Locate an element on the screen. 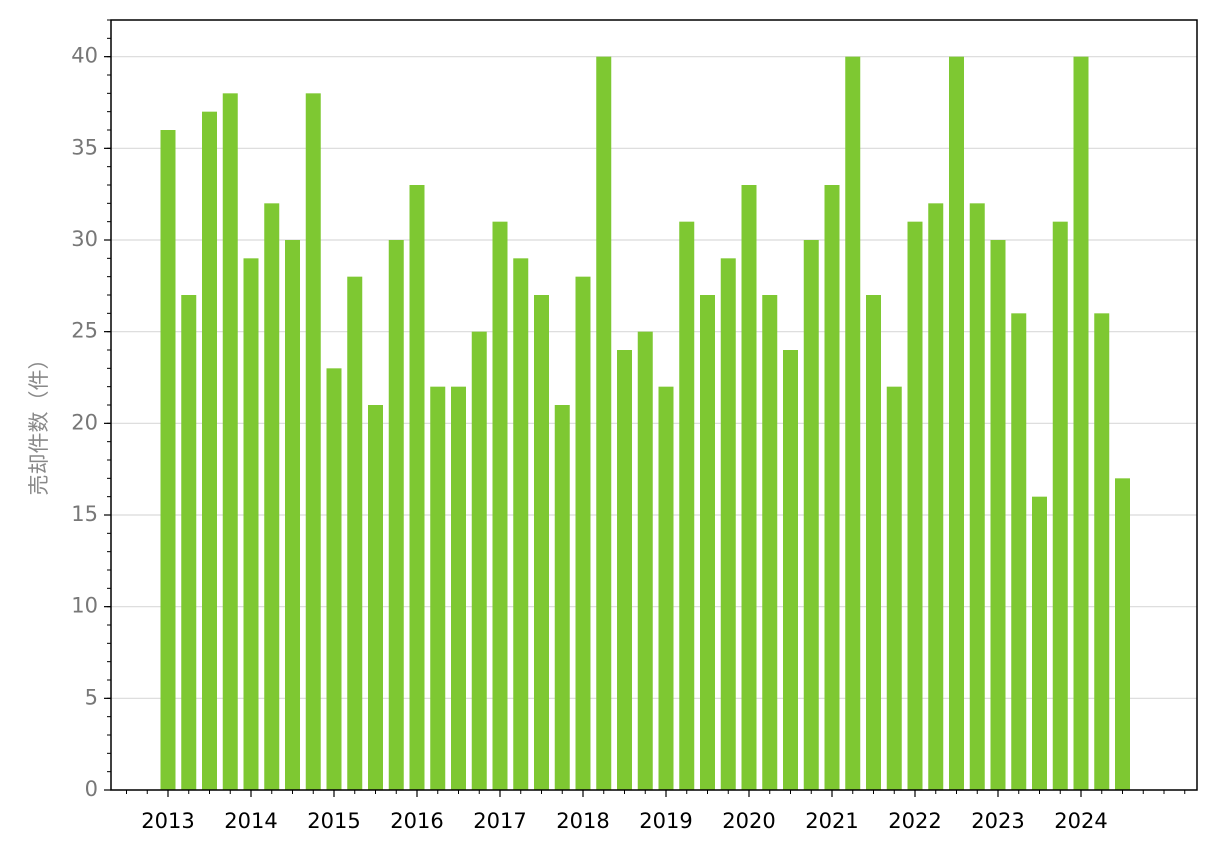 Image resolution: width=1216 pixels, height=859 pixels. x-tick-label: 2017 is located at coordinates (499, 821).